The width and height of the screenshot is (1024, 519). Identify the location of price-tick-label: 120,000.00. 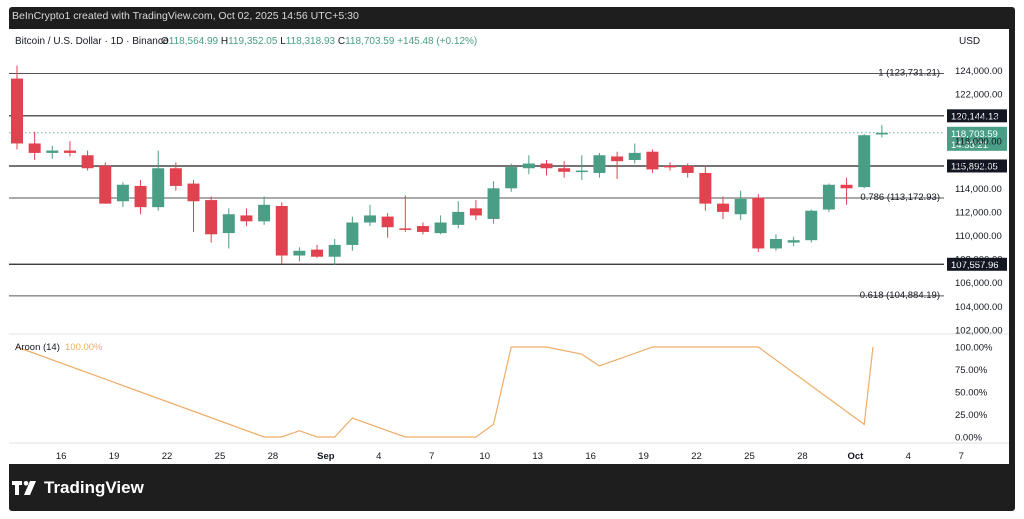
(979, 118).